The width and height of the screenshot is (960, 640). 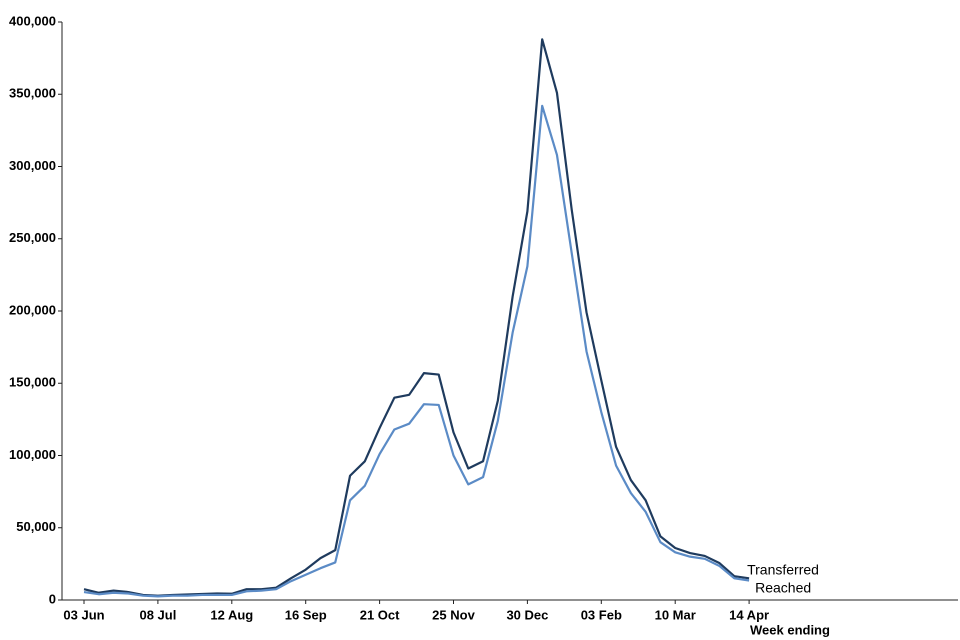 What do you see at coordinates (52, 598) in the screenshot?
I see `y-tick-label: 0` at bounding box center [52, 598].